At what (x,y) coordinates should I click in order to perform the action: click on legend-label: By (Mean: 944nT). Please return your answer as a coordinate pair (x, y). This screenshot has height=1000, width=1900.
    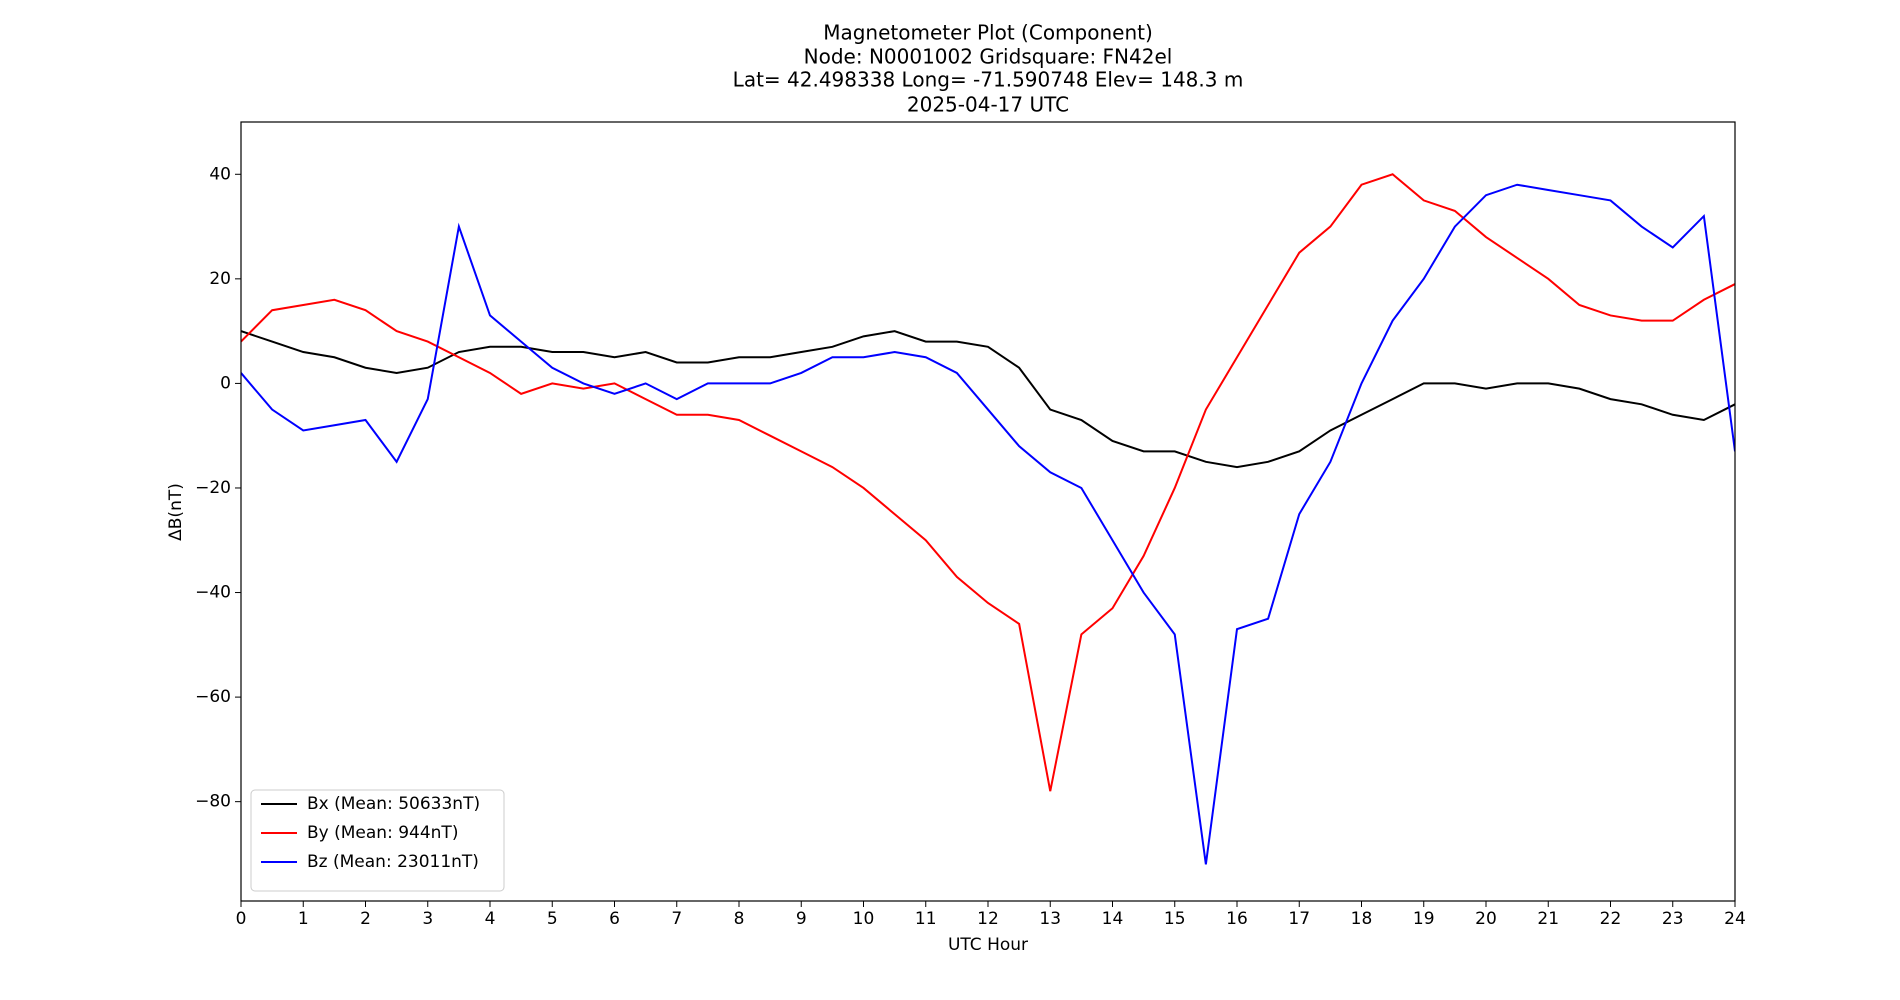
    Looking at the image, I should click on (382, 833).